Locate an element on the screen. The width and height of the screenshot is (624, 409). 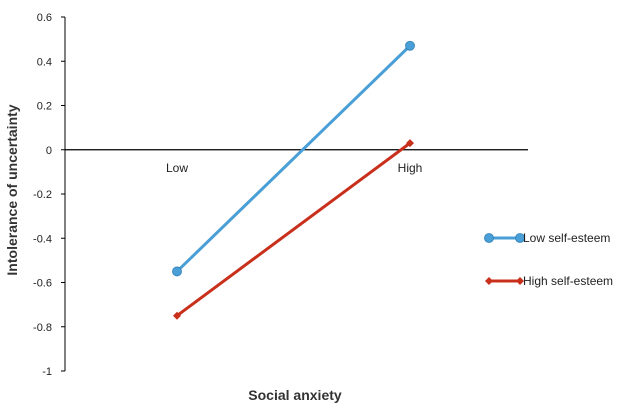
legend: Low self-esteem High self-esteem is located at coordinates (548, 259).